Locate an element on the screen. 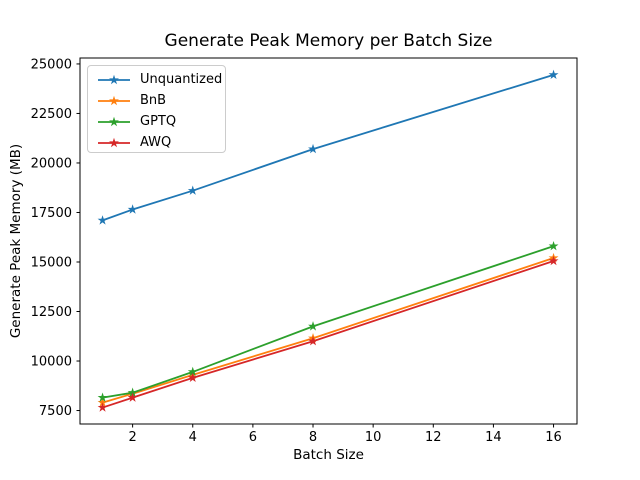 The height and width of the screenshot is (480, 640). x-tick-label: 6 is located at coordinates (253, 437).